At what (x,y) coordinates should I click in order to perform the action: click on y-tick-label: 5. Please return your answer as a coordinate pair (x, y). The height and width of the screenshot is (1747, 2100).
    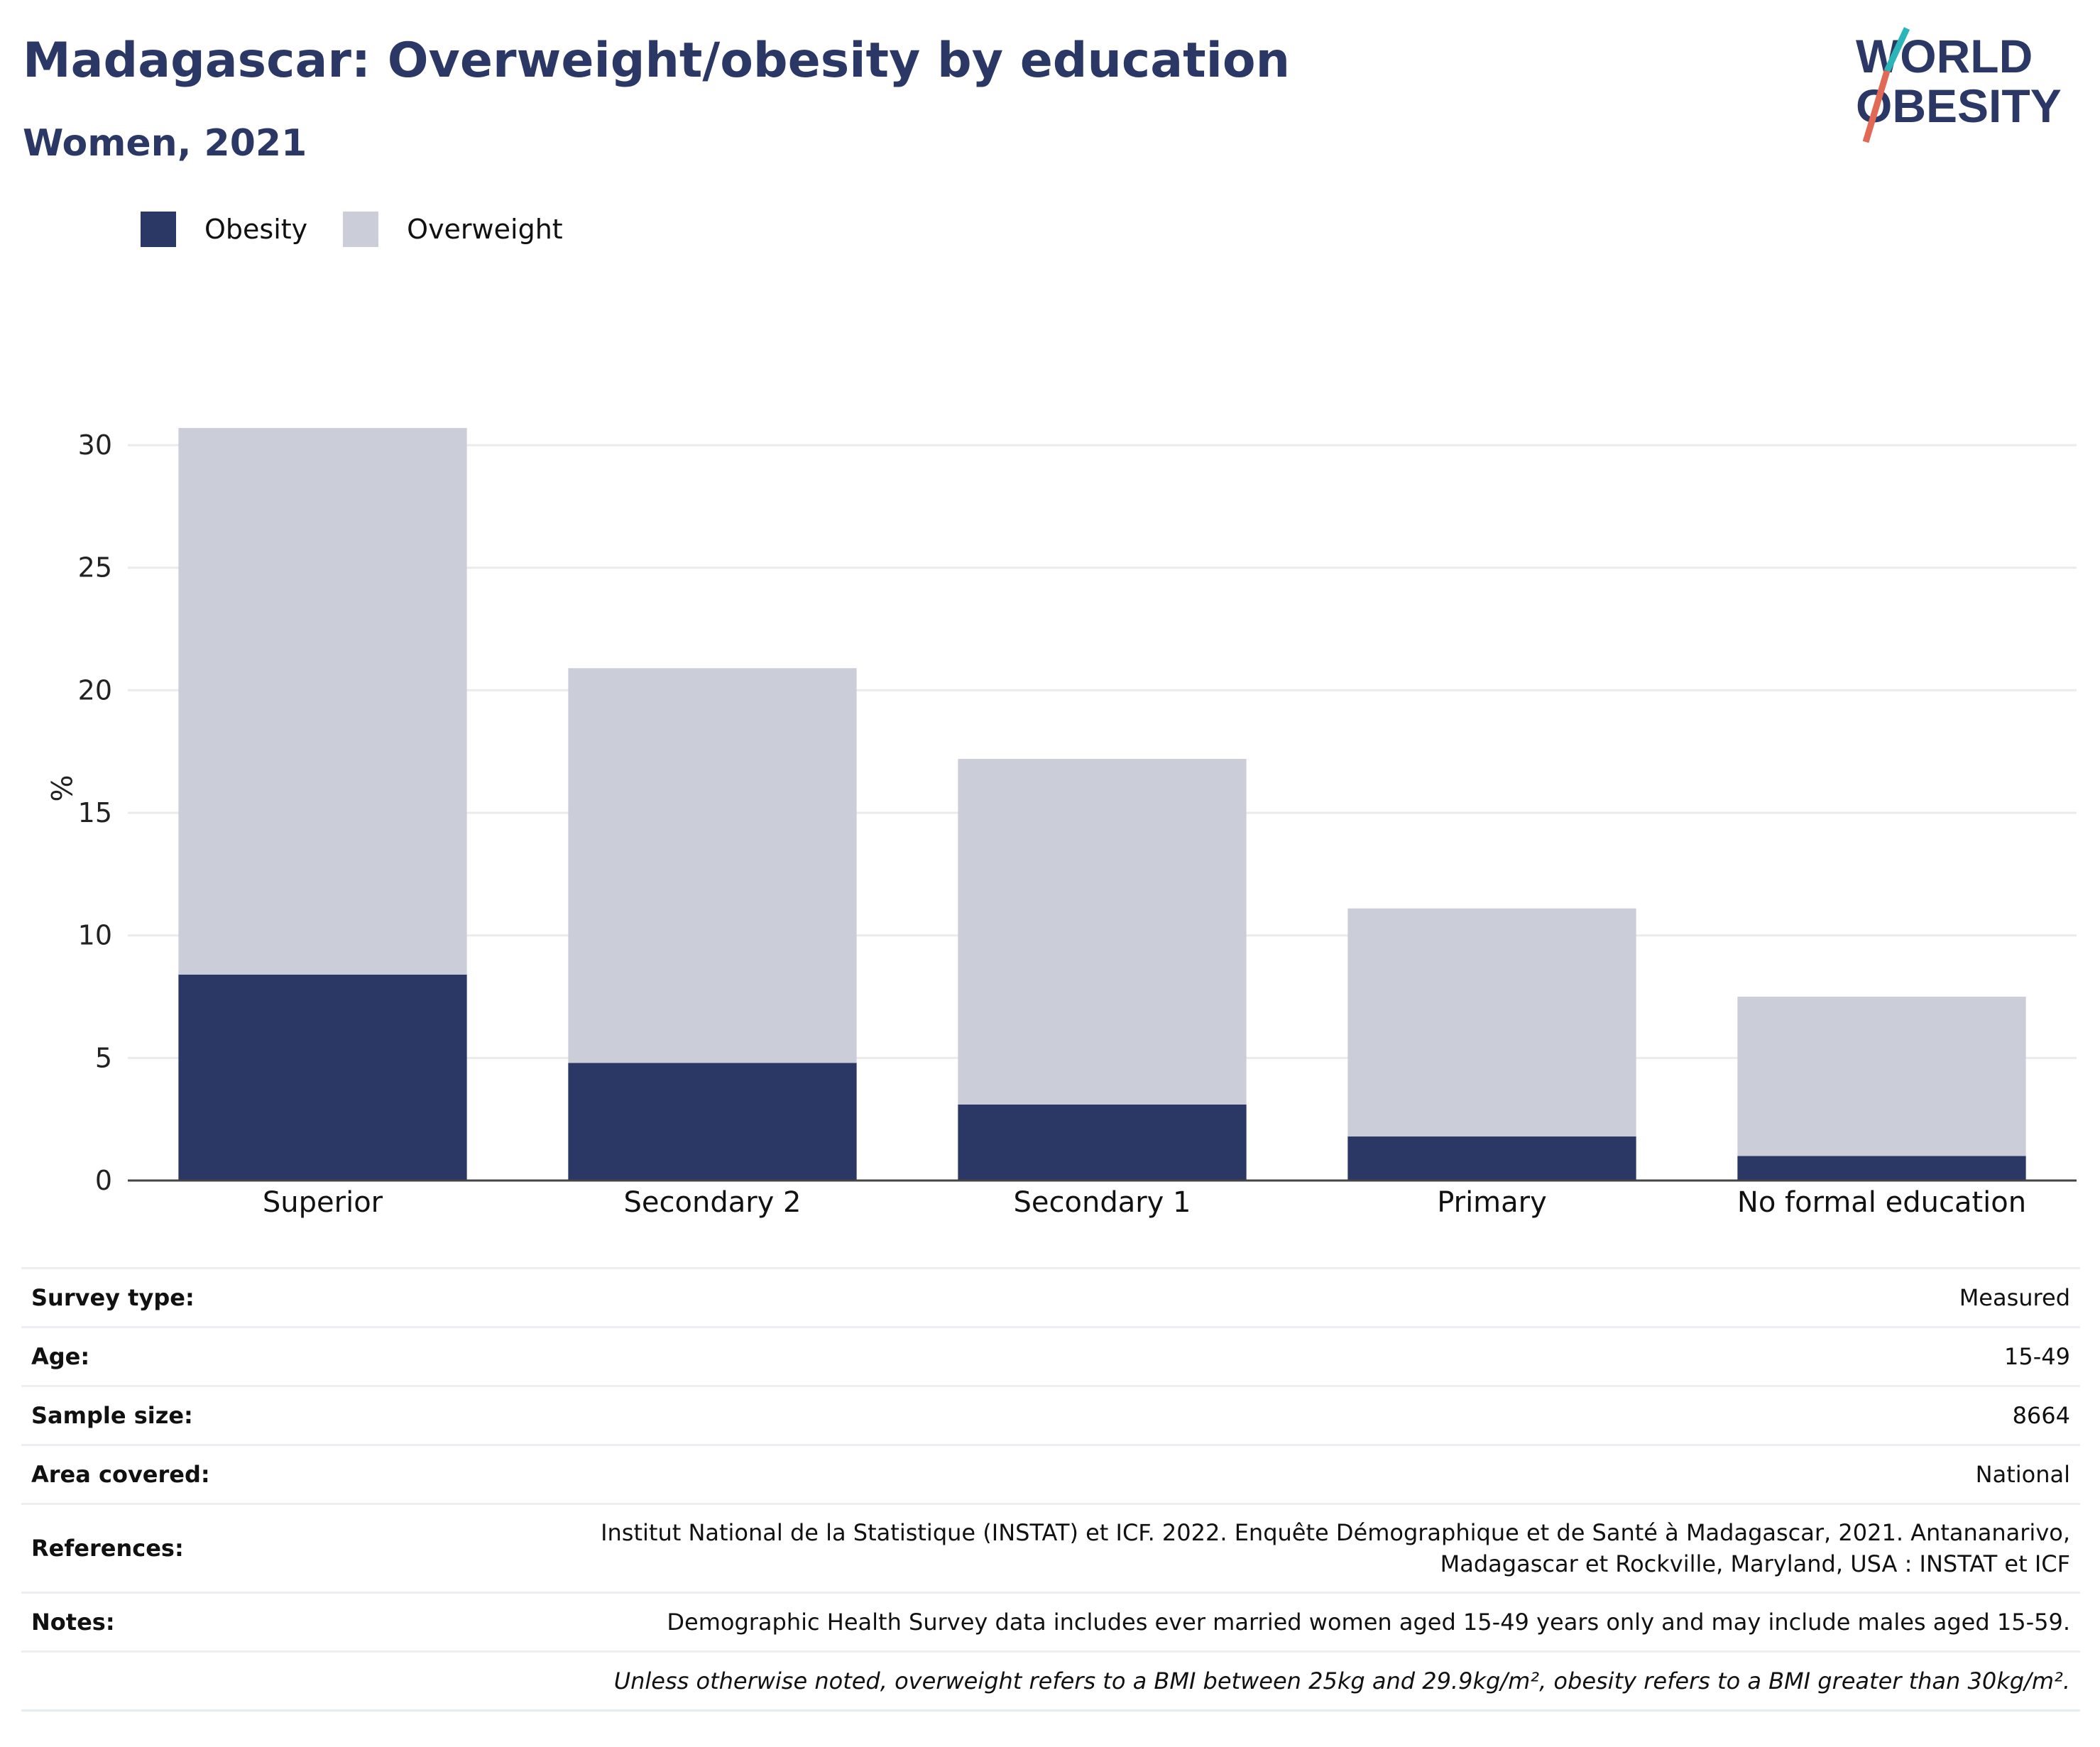
    Looking at the image, I should click on (103, 1057).